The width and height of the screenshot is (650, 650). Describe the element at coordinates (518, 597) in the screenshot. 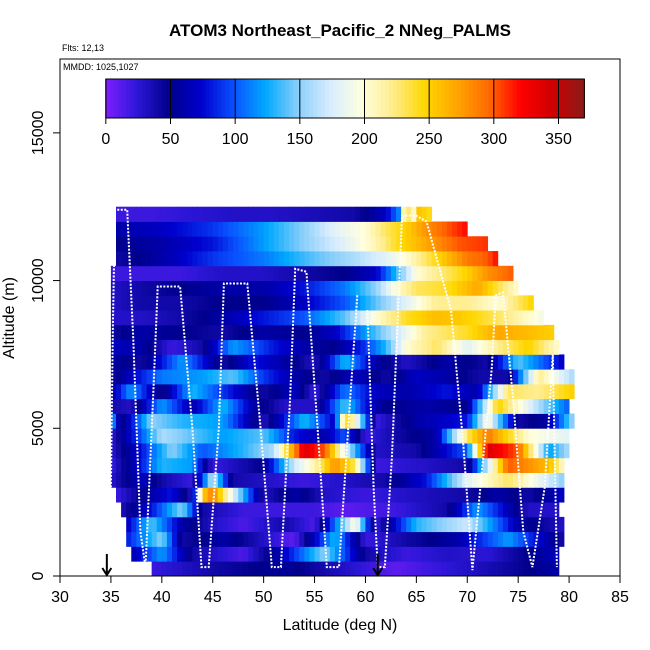

I see `x-tick-label: 75` at that location.